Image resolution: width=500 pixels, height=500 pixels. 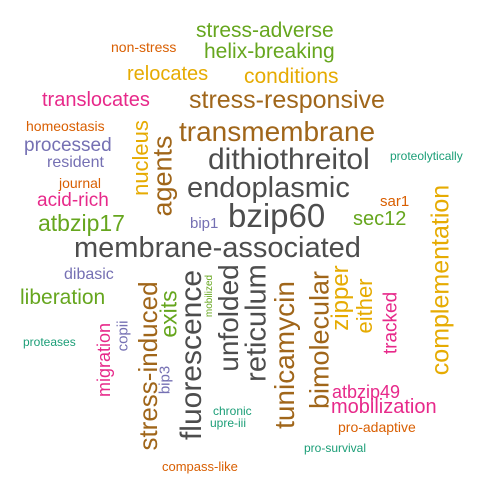 I want to click on word-either: either, so click(x=364, y=306).